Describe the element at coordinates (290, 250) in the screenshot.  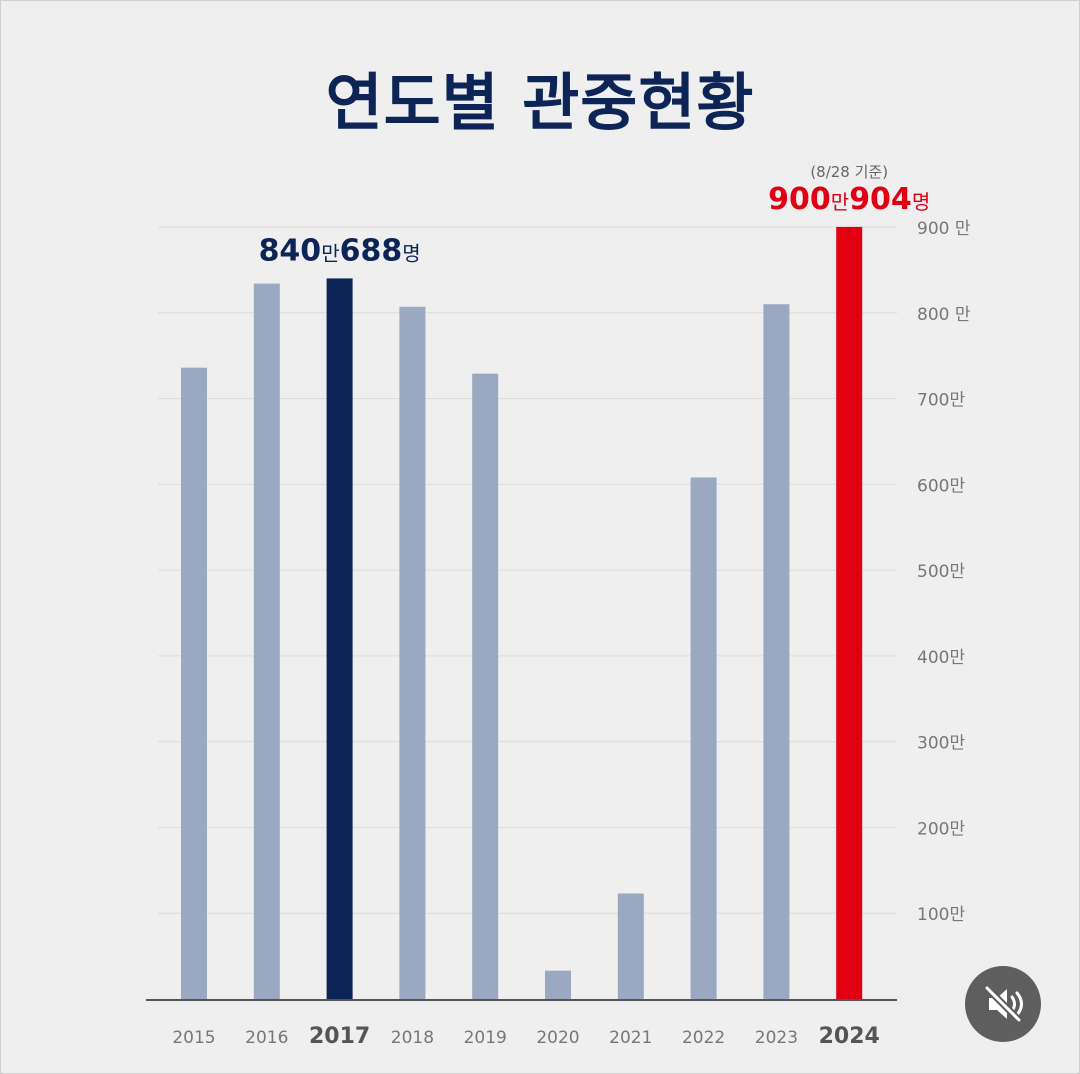
I see `data-label-part: 840` at that location.